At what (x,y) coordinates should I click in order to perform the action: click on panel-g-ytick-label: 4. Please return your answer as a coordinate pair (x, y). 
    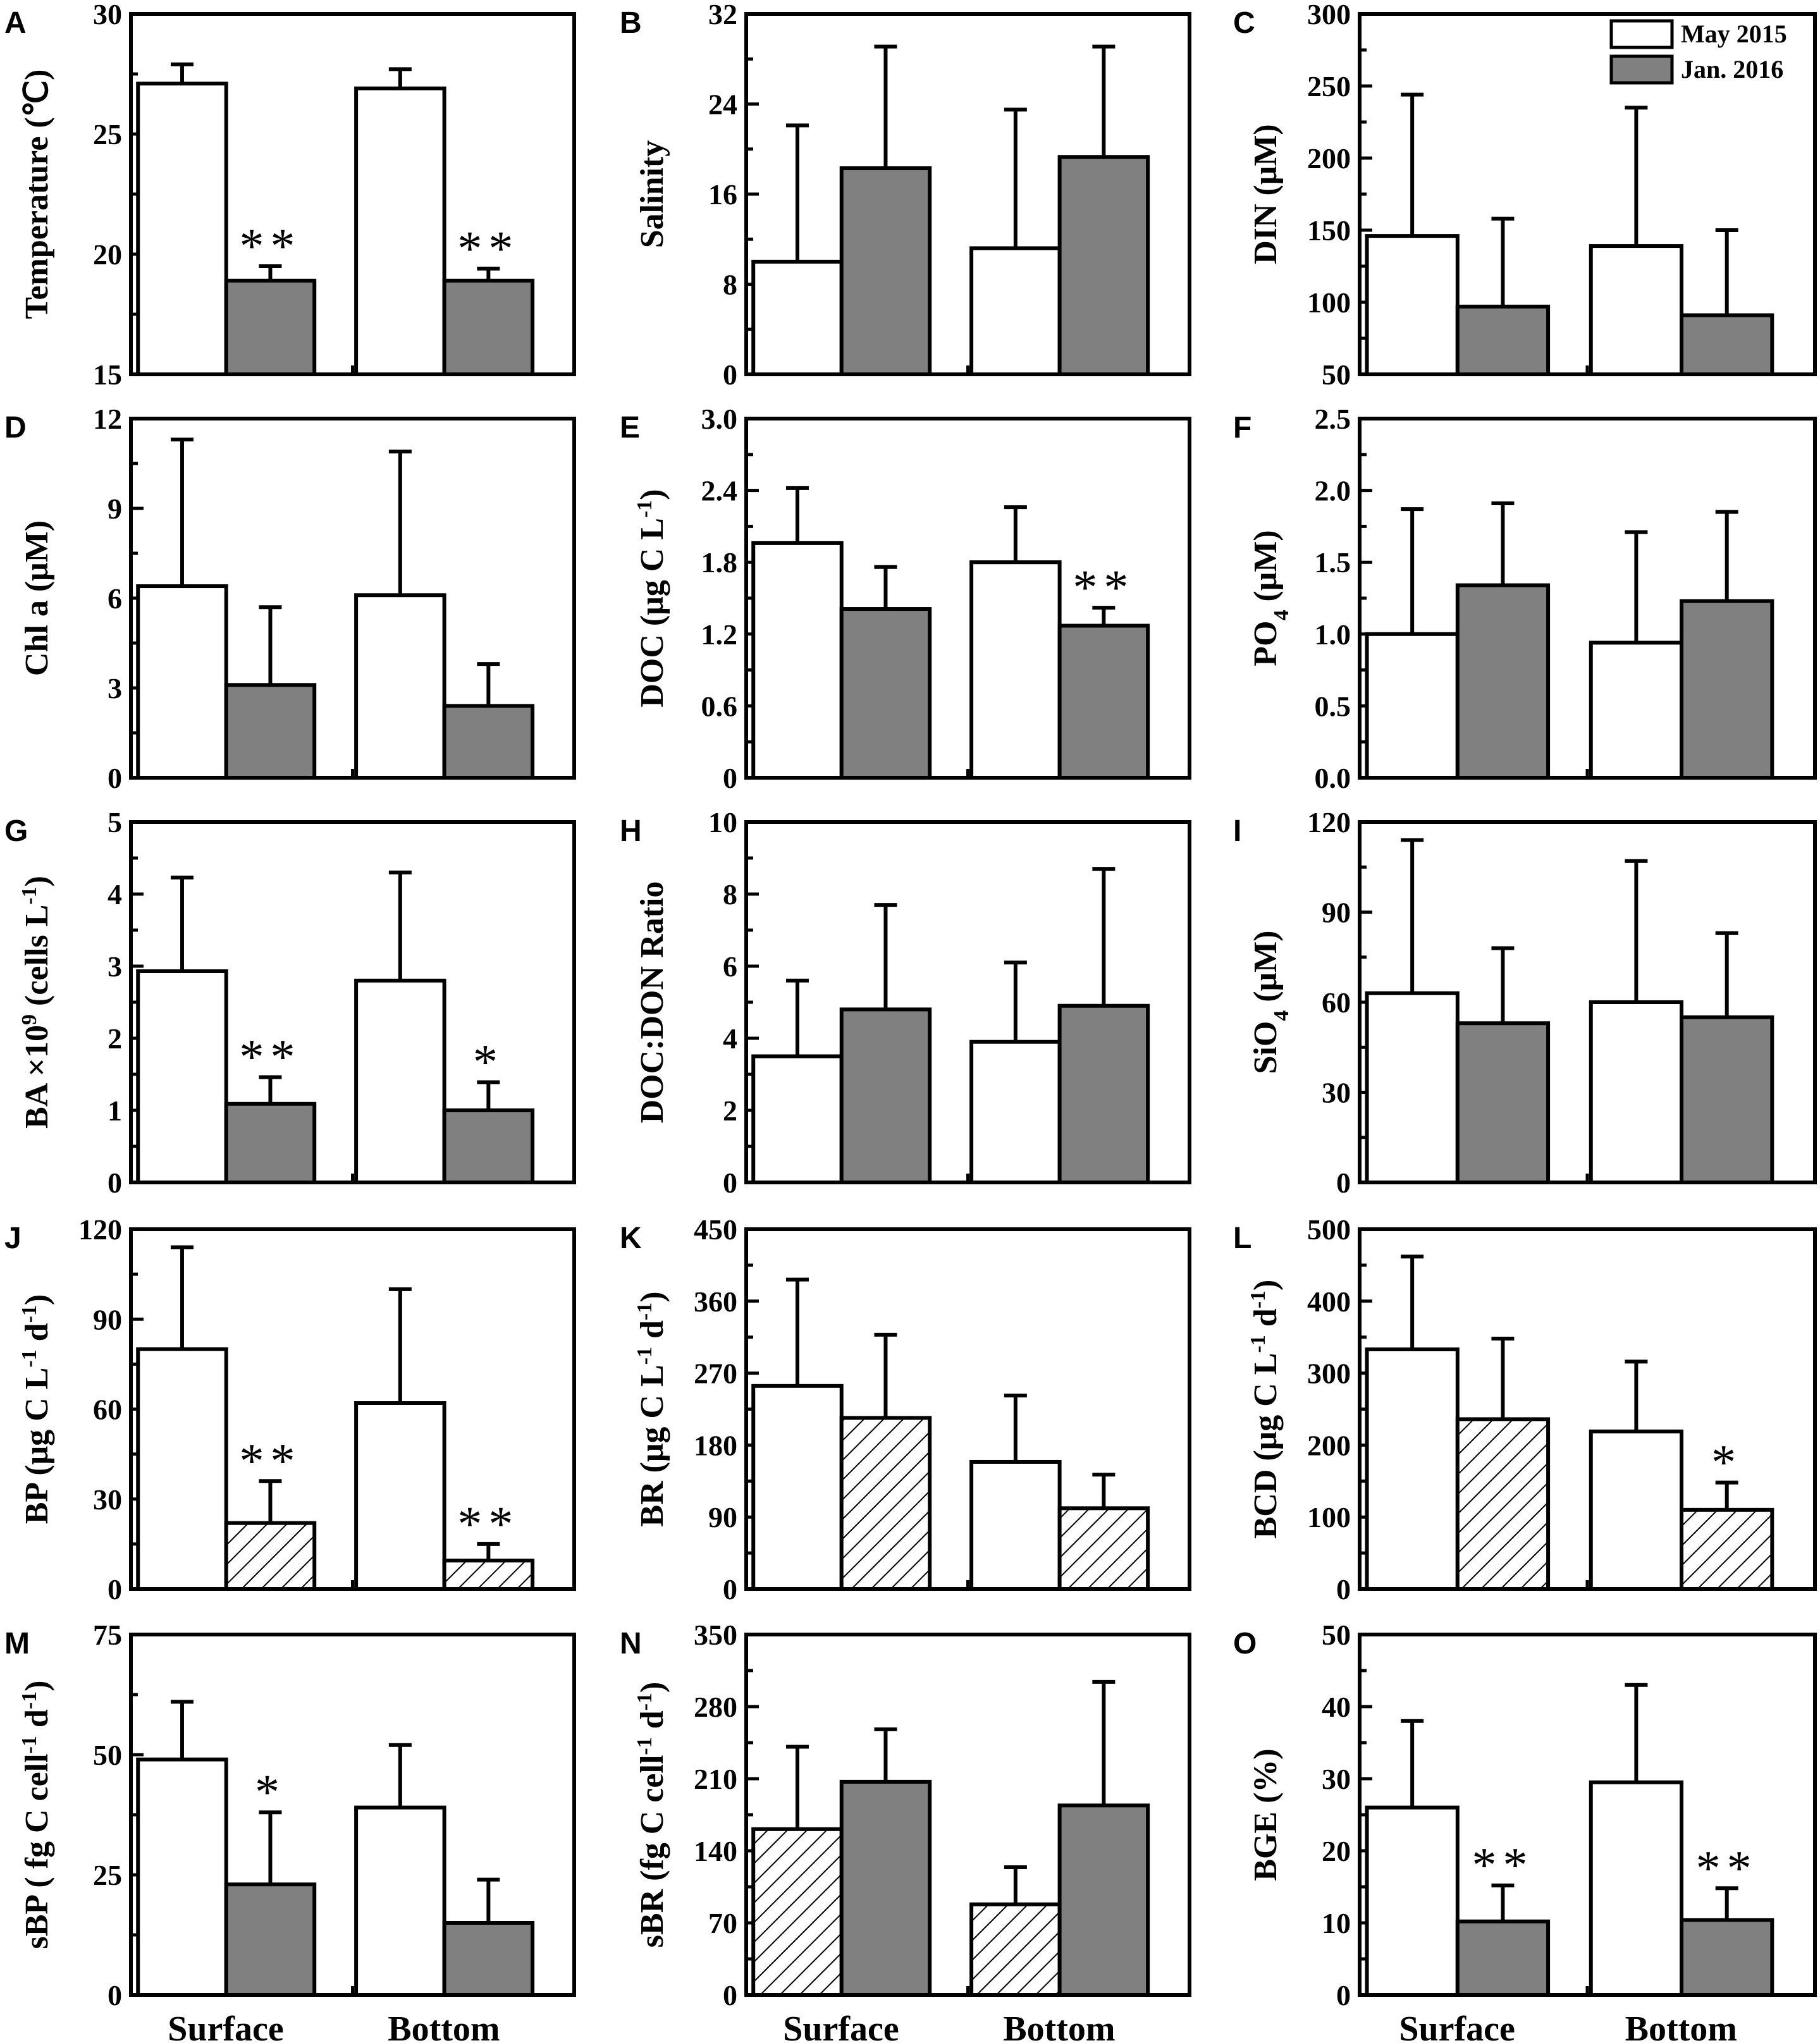
    Looking at the image, I should click on (115, 894).